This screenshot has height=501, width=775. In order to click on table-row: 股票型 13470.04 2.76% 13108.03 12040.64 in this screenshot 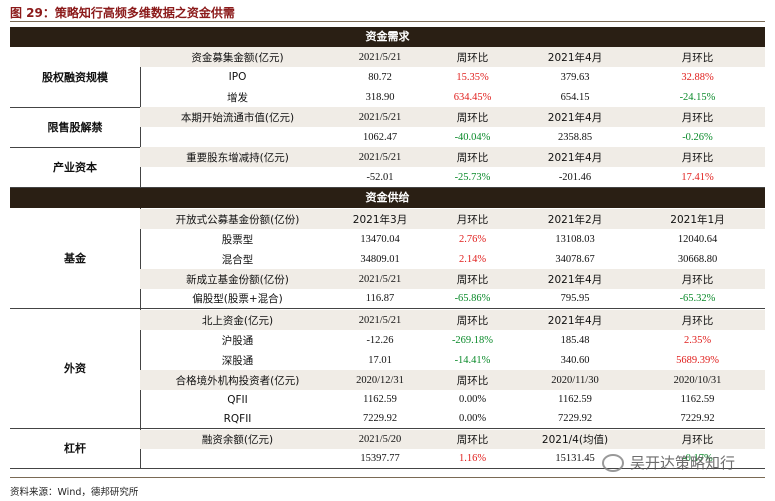, I will do `click(469, 239)`.